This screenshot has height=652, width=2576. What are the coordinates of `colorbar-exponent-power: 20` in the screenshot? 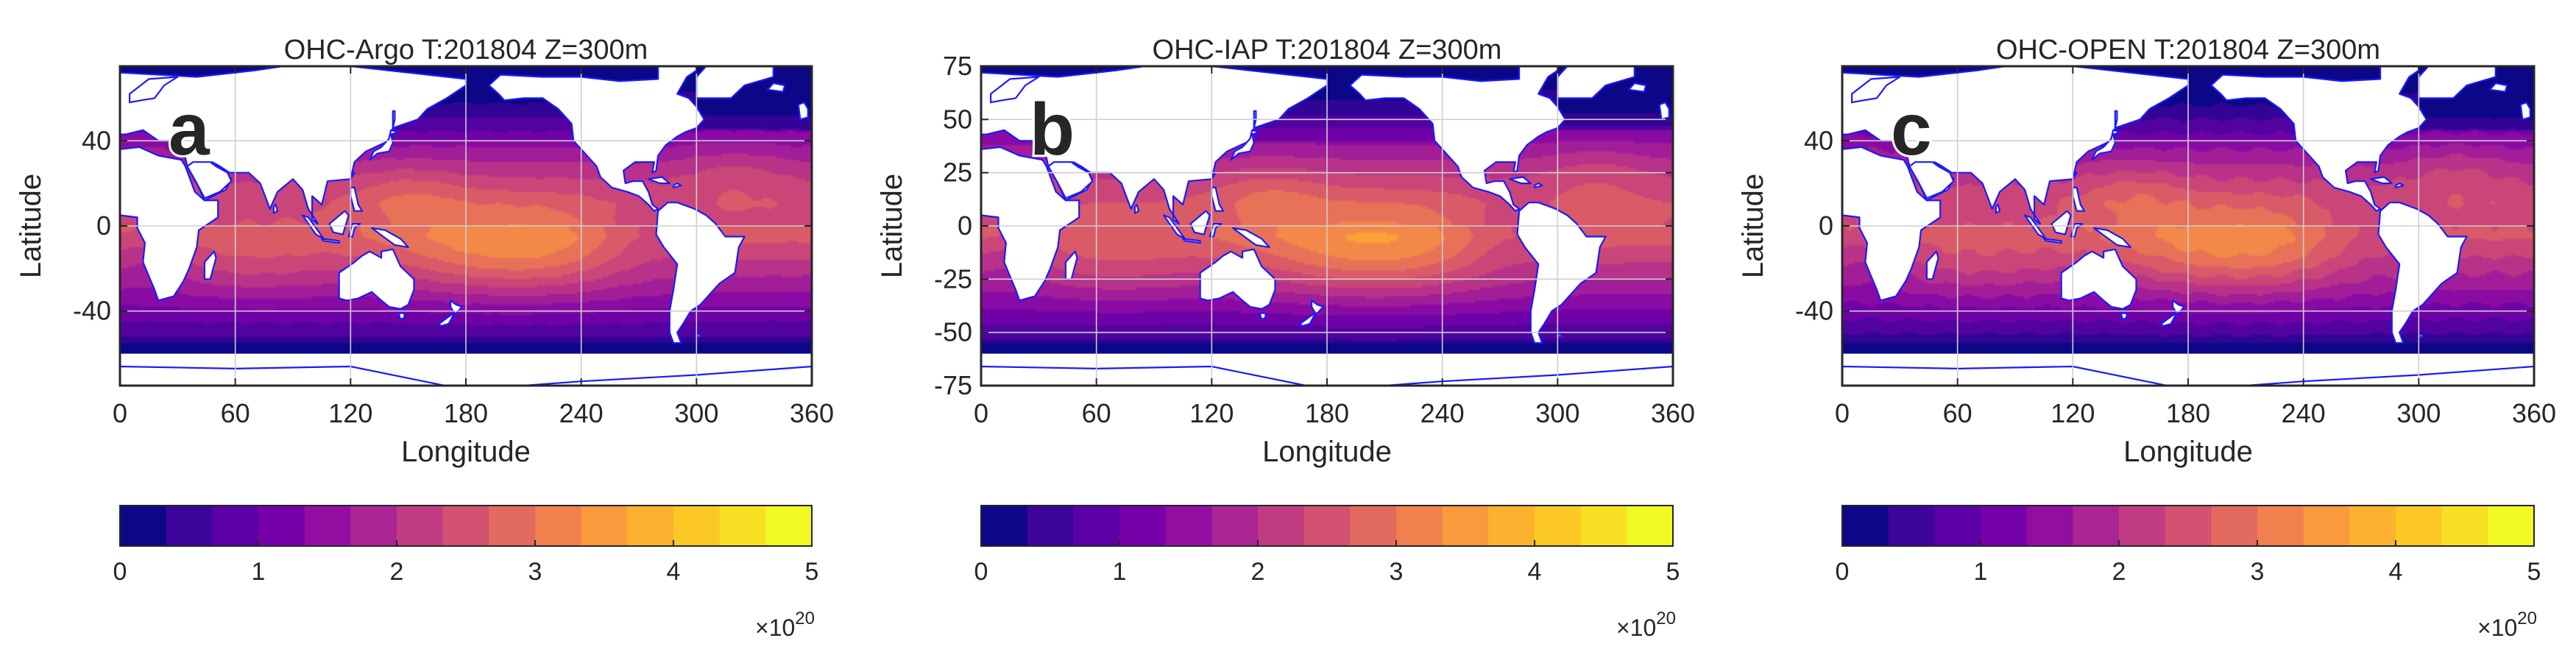 It's located at (2527, 618).